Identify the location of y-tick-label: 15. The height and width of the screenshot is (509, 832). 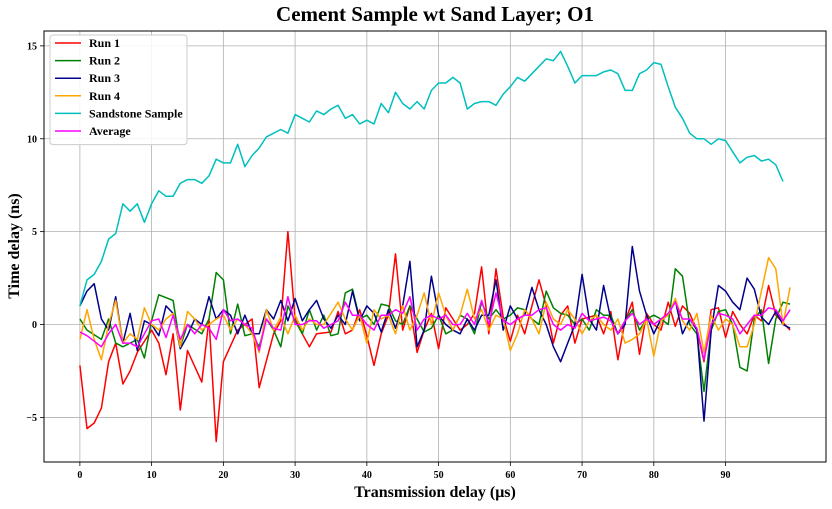
(32, 46).